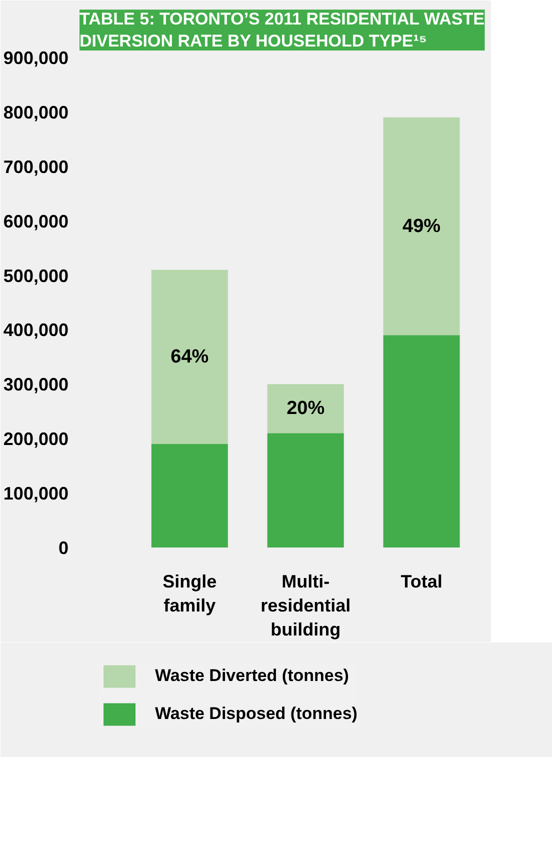 This screenshot has width=552, height=865. Describe the element at coordinates (36, 439) in the screenshot. I see `y-tick-label: 200,000` at that location.